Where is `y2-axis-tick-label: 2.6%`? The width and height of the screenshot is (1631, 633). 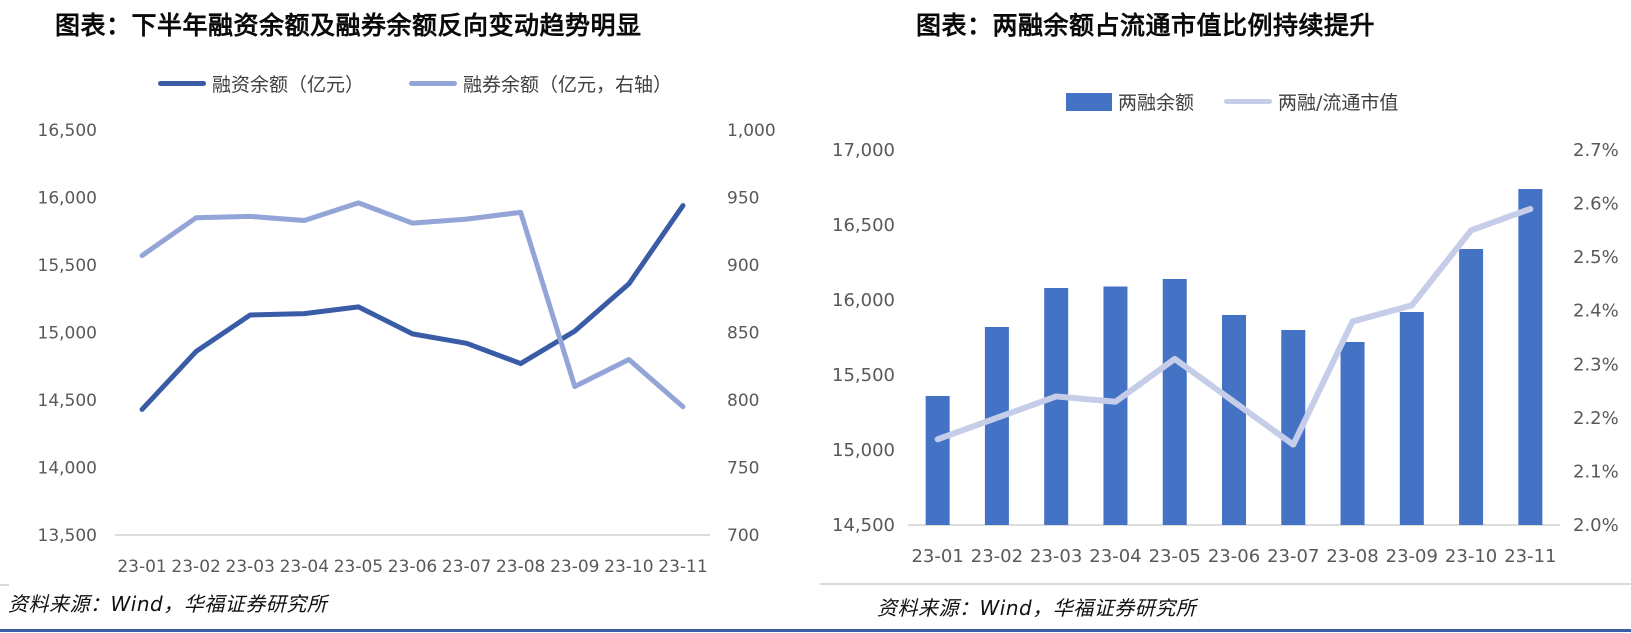
y2-axis-tick-label: 2.6% is located at coordinates (1596, 204).